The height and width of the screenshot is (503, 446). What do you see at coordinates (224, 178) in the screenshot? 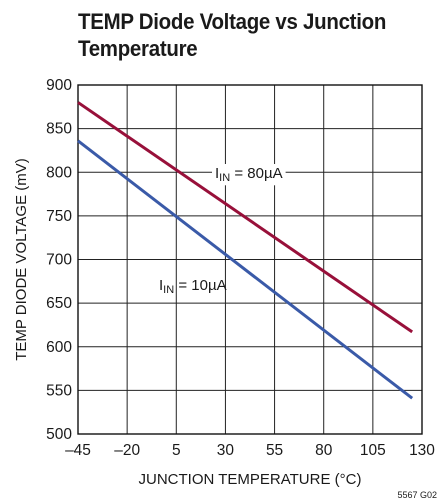
I see `series-label-80ua-sub: IN` at bounding box center [224, 178].